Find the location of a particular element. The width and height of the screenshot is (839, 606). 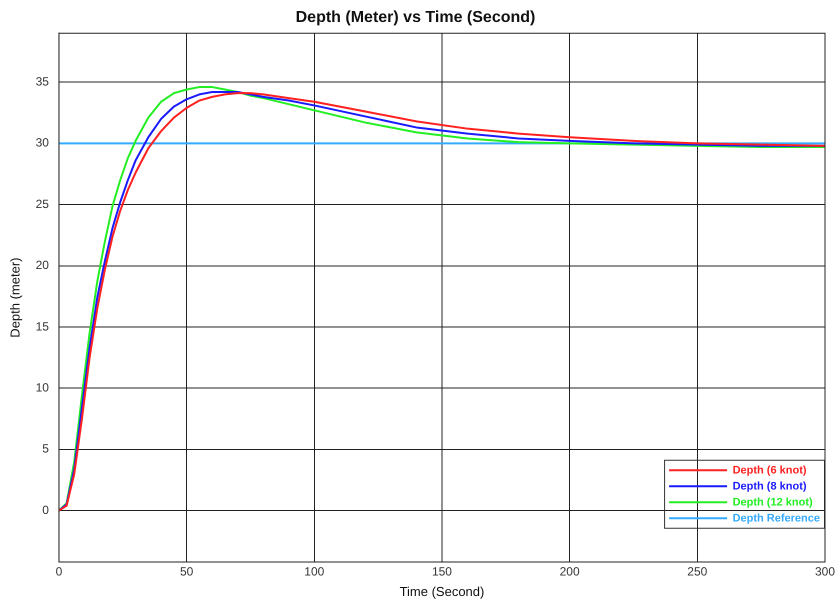

text: Depth (12 knot) is located at coordinates (772, 502).